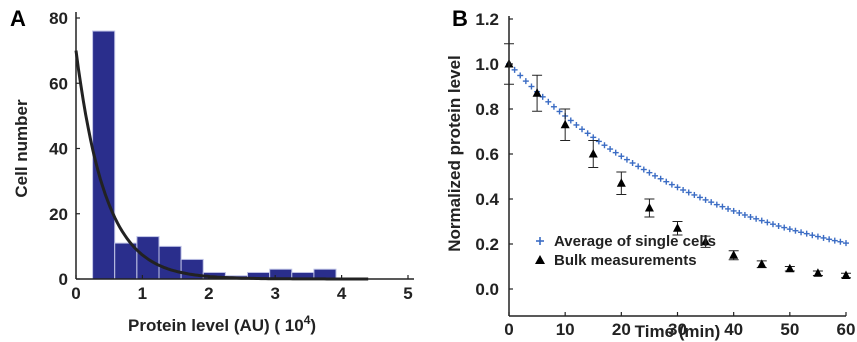  I want to click on panel-b-x-tick-label: 60, so click(846, 329).